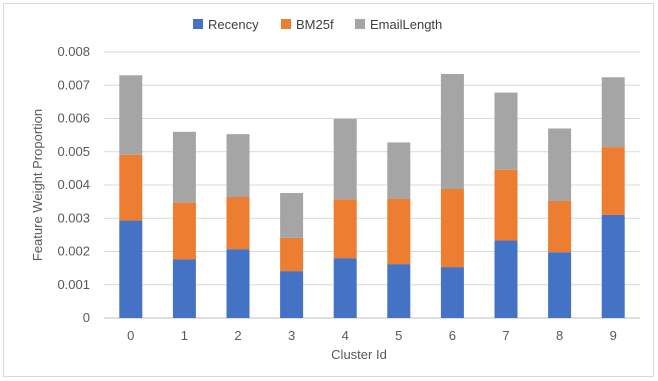 Image resolution: width=658 pixels, height=381 pixels. What do you see at coordinates (73, 51) in the screenshot?
I see `y-tick-label: 0.008` at bounding box center [73, 51].